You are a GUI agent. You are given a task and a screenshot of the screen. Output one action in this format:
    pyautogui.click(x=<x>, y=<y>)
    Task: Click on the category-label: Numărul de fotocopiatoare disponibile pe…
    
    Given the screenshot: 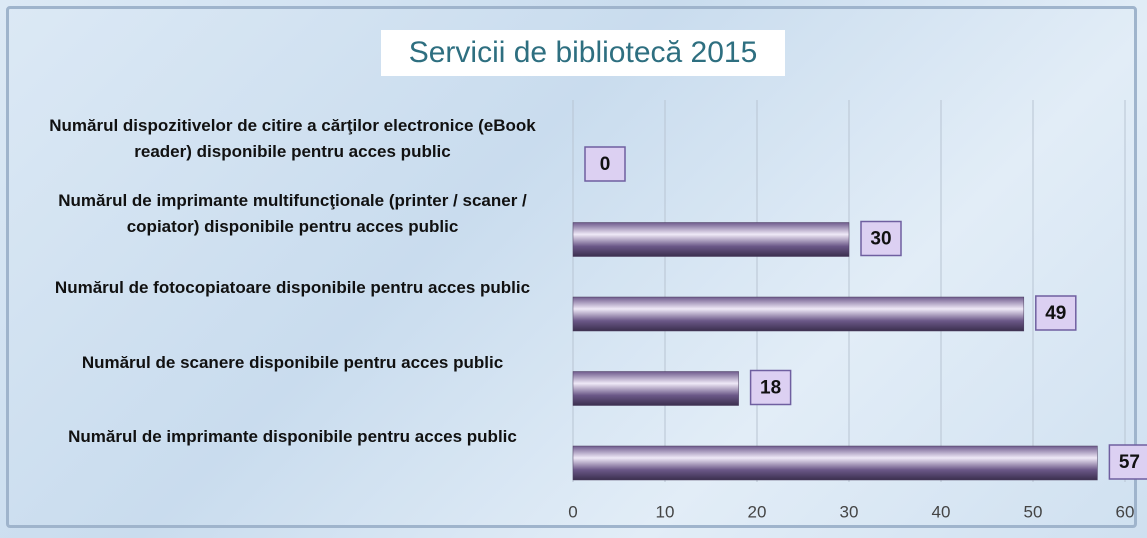 What is the action you would take?
    pyautogui.click(x=292, y=287)
    